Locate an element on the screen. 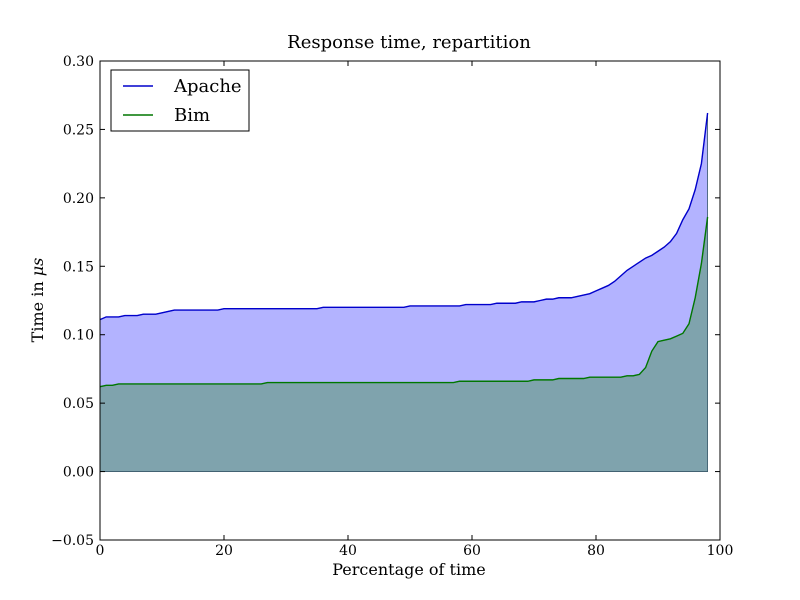 This screenshot has height=600, width=800. x-tick-label: 40 is located at coordinates (348, 551).